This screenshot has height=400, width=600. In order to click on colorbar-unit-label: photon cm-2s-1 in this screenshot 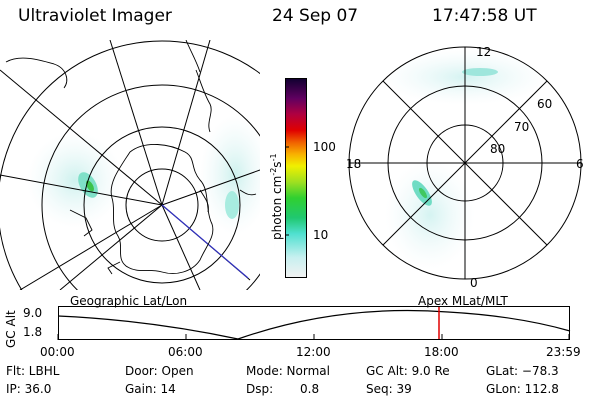, I will do `click(276, 196)`.